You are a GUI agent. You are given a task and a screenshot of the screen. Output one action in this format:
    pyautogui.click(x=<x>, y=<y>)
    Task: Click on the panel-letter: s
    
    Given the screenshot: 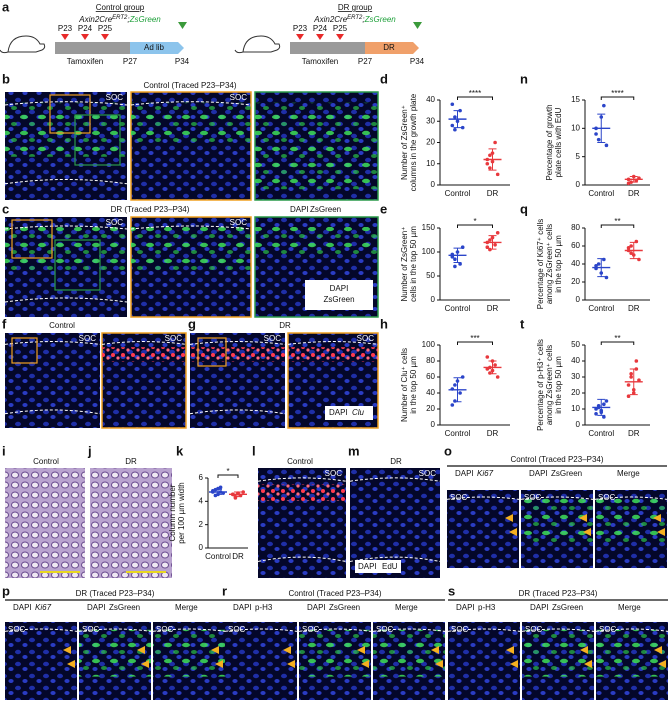 What is the action you would take?
    pyautogui.click(x=451, y=590)
    